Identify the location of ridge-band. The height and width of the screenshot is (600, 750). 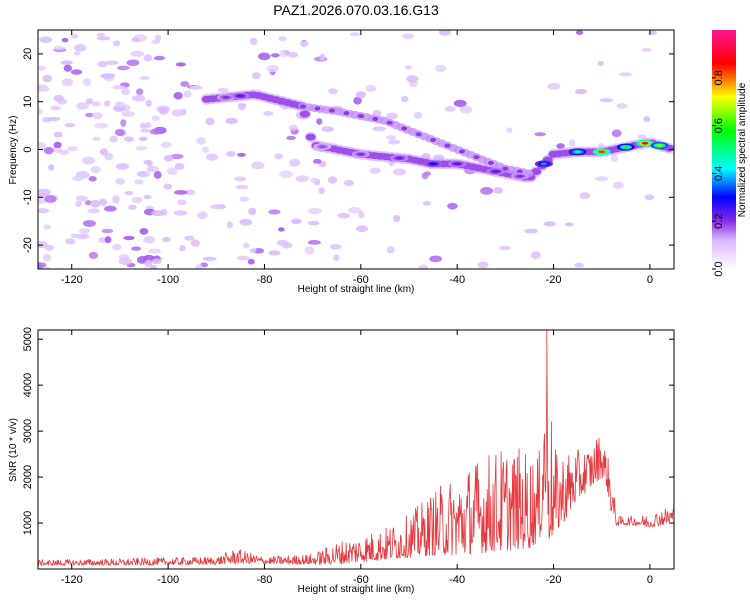
(304, 114).